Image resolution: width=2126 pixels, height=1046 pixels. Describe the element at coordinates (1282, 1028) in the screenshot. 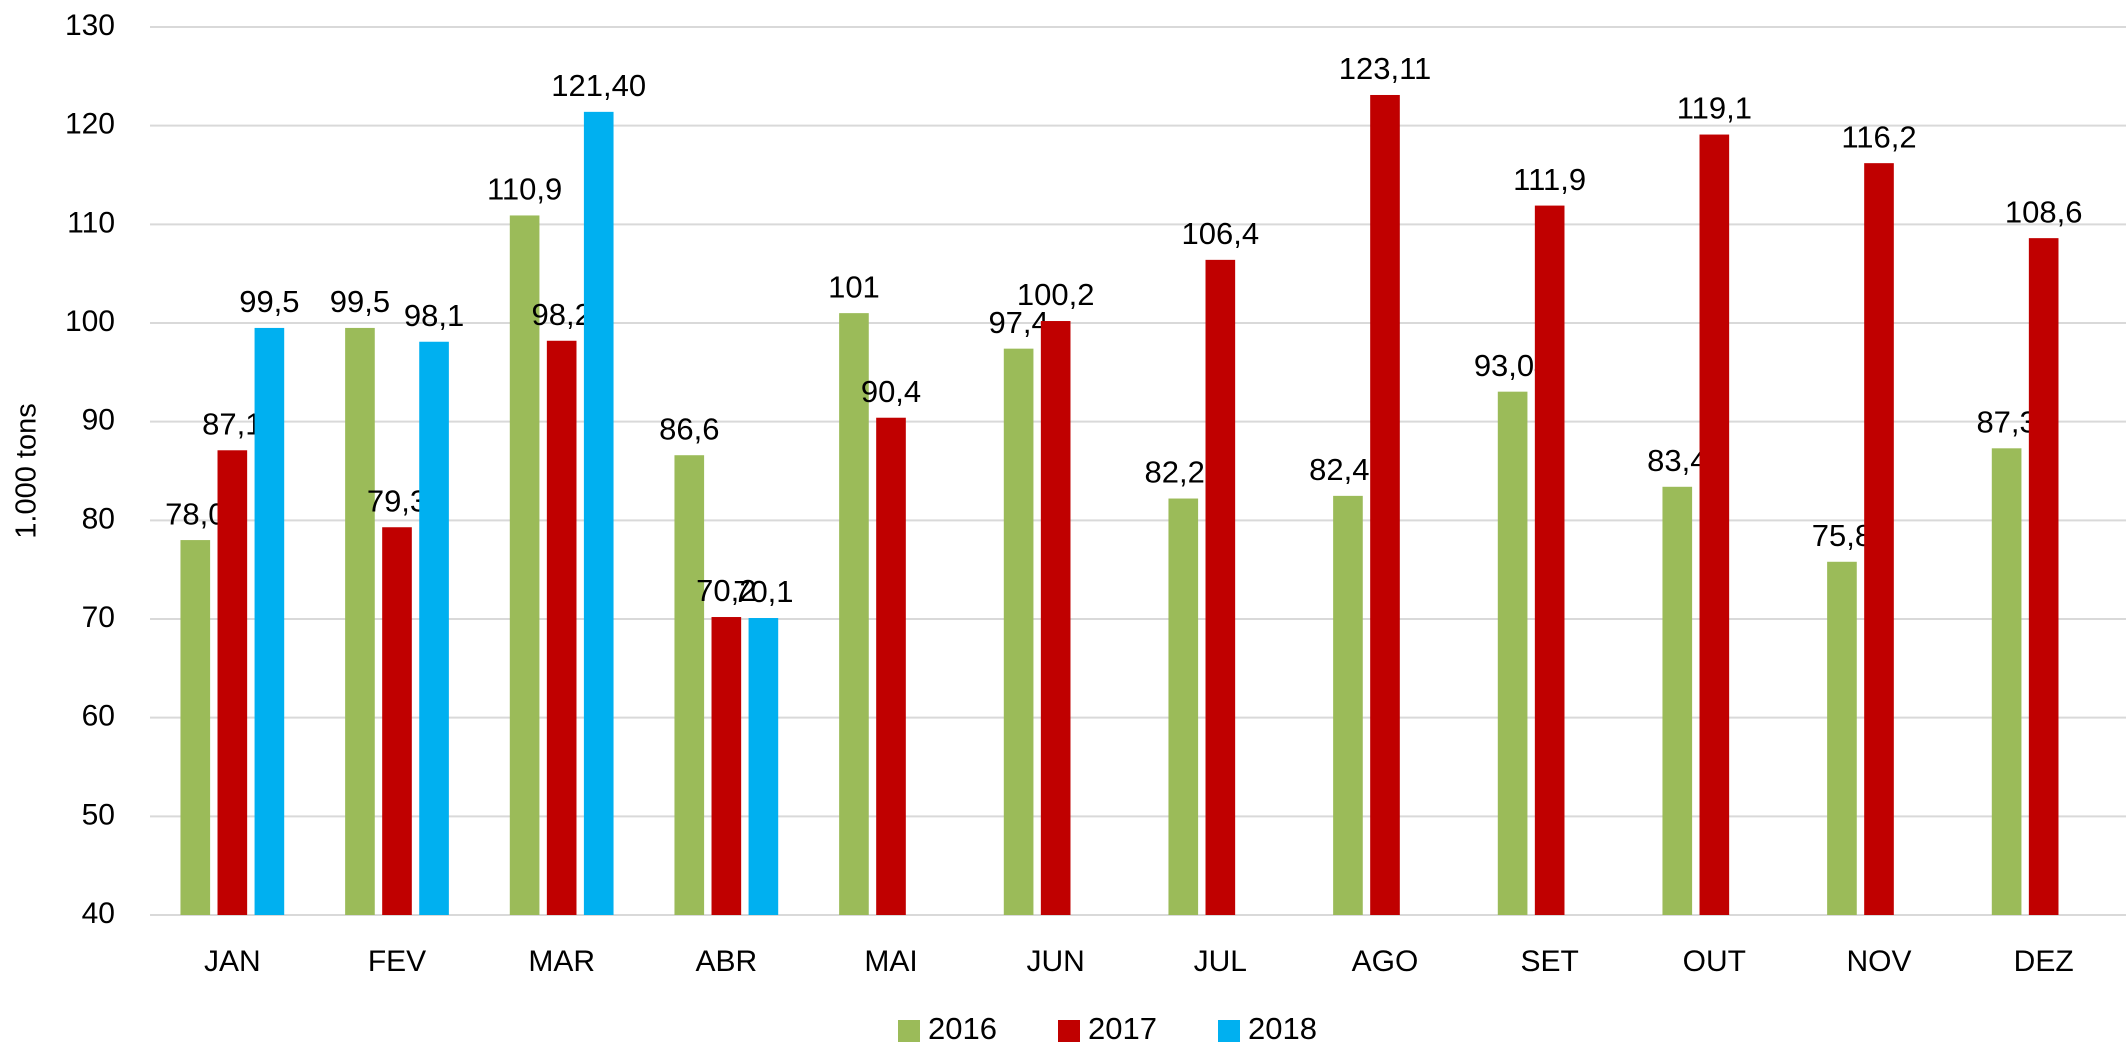

I see `legend-label: 2018` at that location.